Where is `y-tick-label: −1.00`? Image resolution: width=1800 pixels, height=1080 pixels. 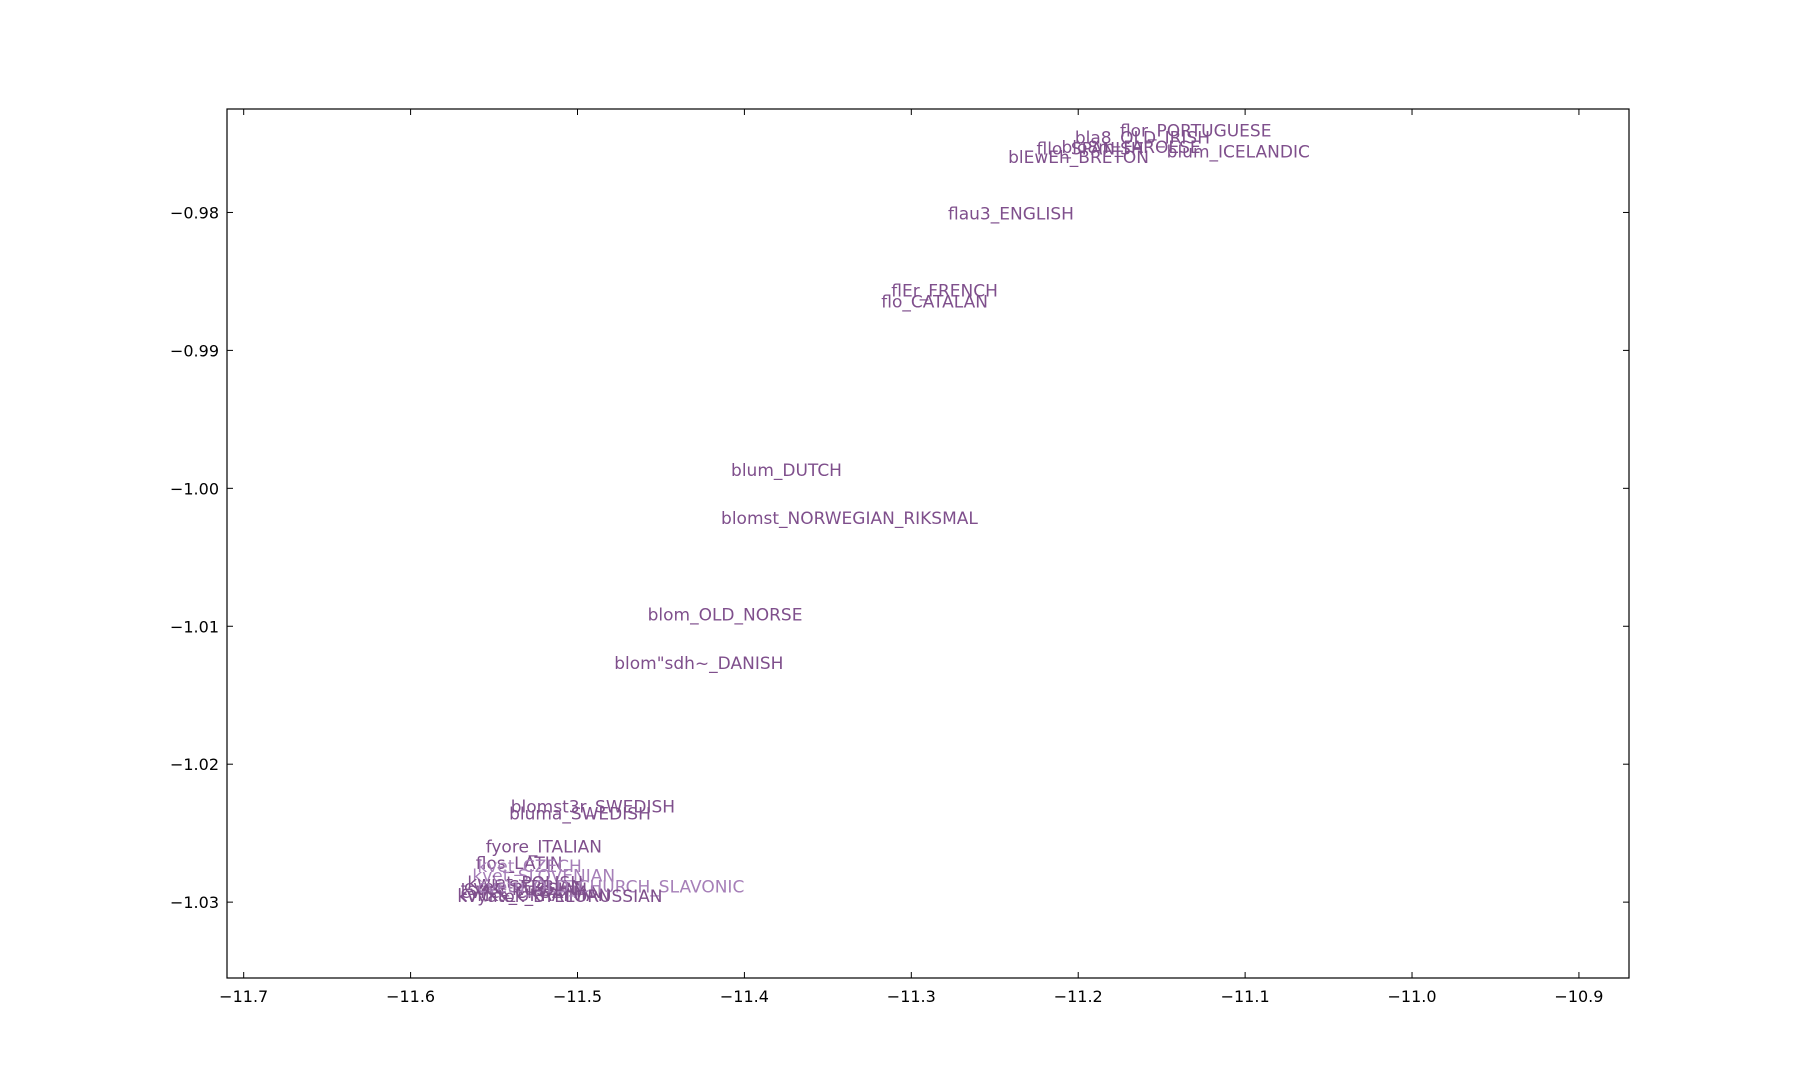
y-tick-label: −1.00 is located at coordinates (194, 488).